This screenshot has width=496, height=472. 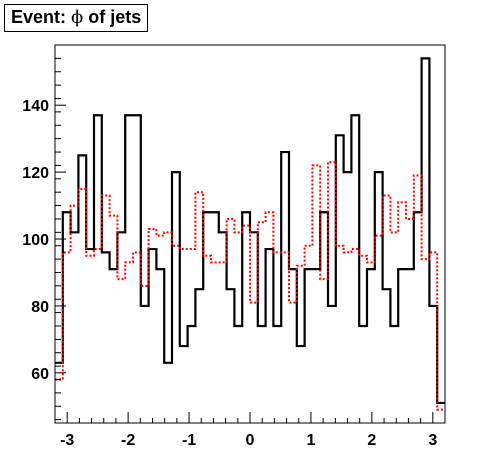 I want to click on title-suffix: of jets, so click(x=112, y=17).